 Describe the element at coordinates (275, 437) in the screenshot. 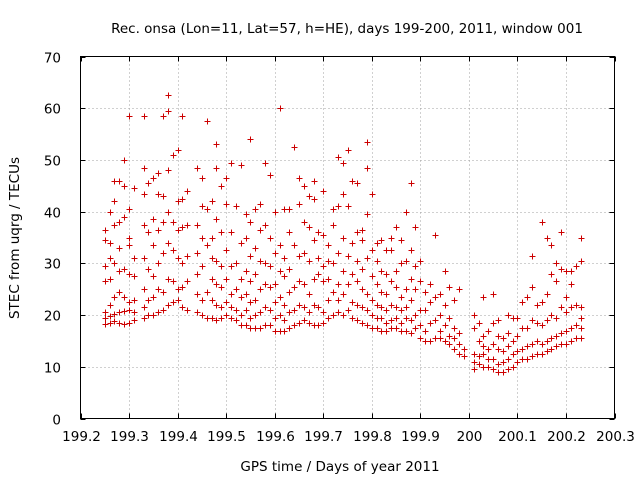

I see `x-tick-label: 199.6` at that location.